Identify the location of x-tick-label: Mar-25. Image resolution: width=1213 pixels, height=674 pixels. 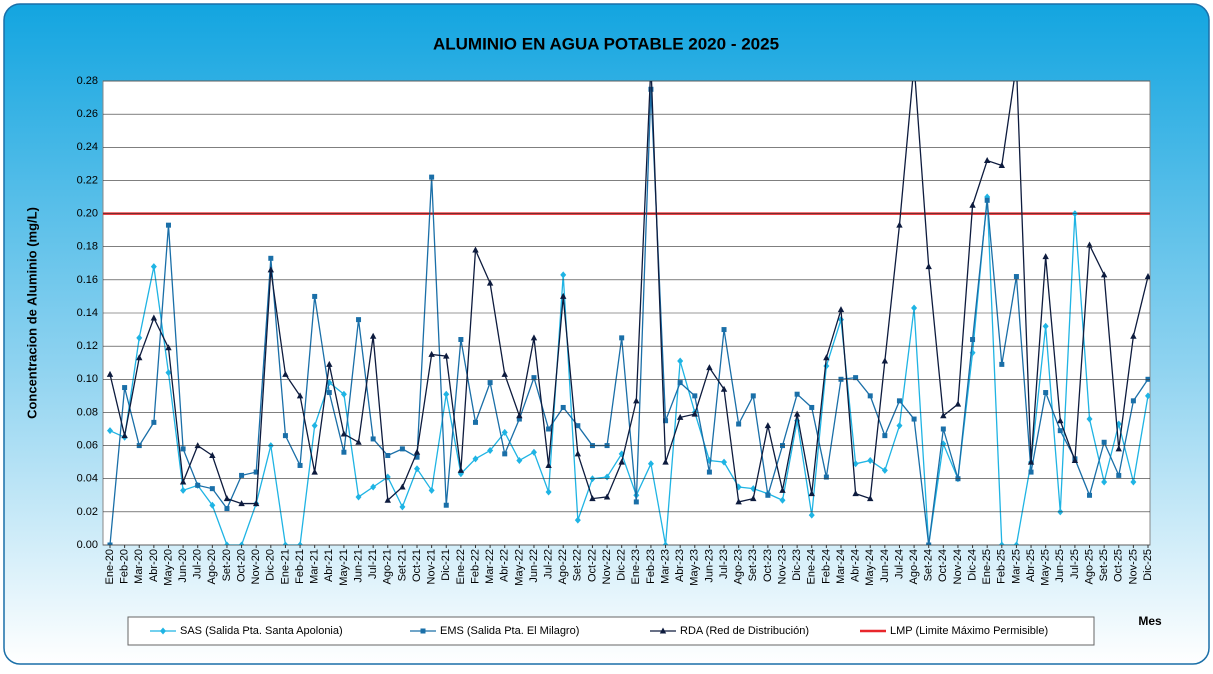
(1016, 566).